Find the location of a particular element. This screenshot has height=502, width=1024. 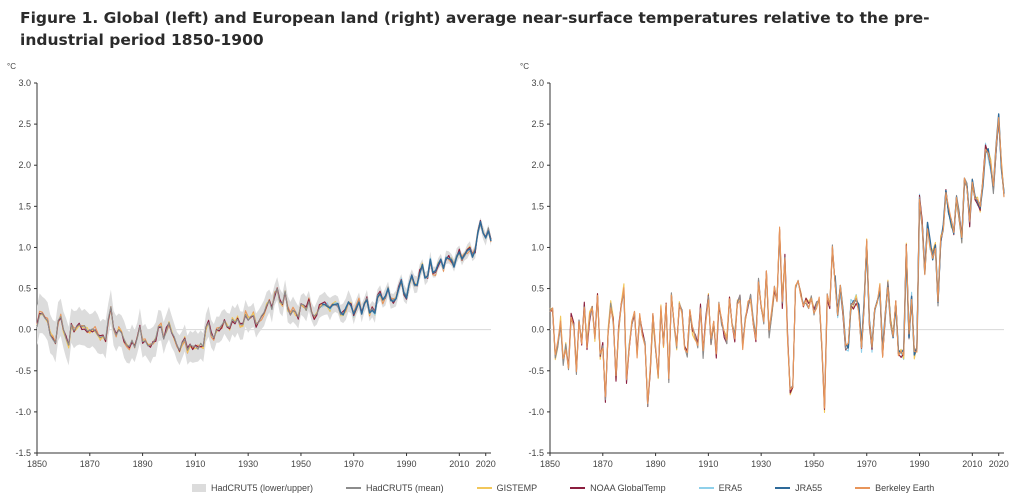

legend-label: GISTEMP is located at coordinates (517, 488).